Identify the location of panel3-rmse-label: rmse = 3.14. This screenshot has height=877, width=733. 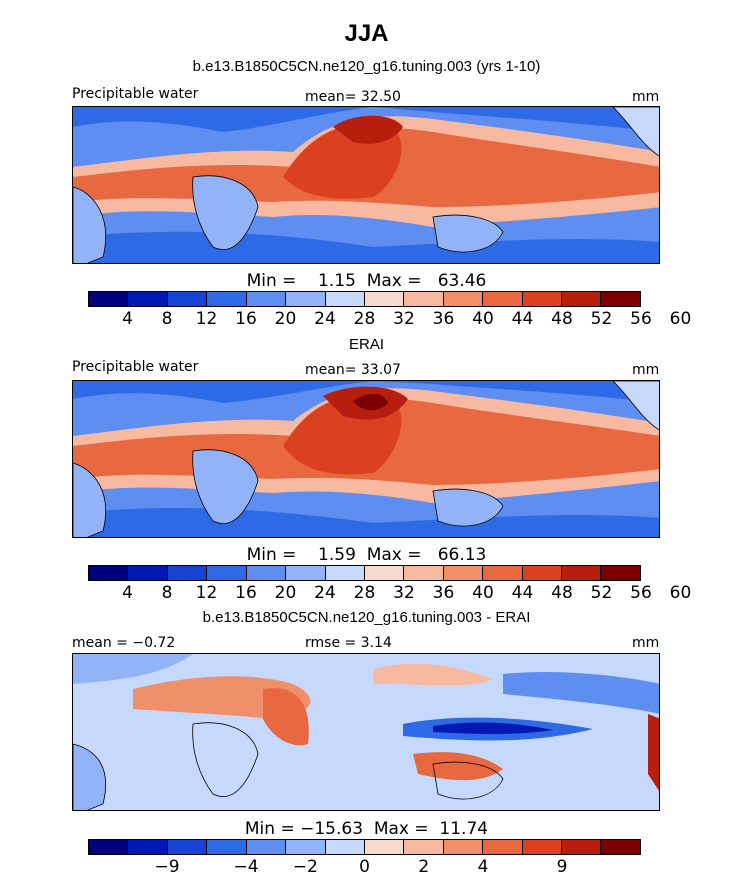
(348, 643).